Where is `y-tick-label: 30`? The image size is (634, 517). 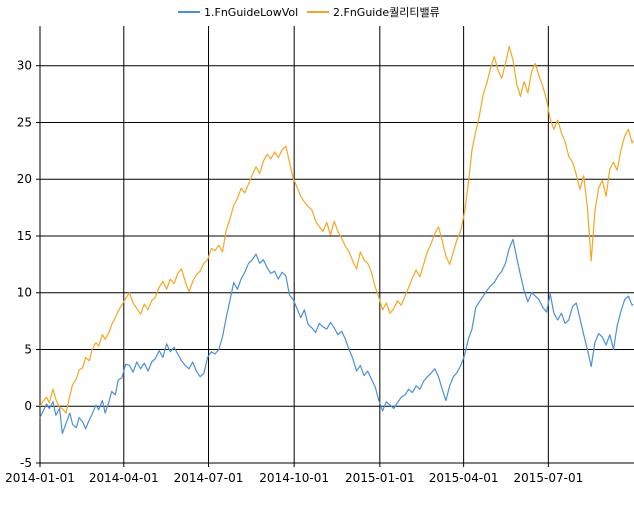 y-tick-label: 30 is located at coordinates (24, 66).